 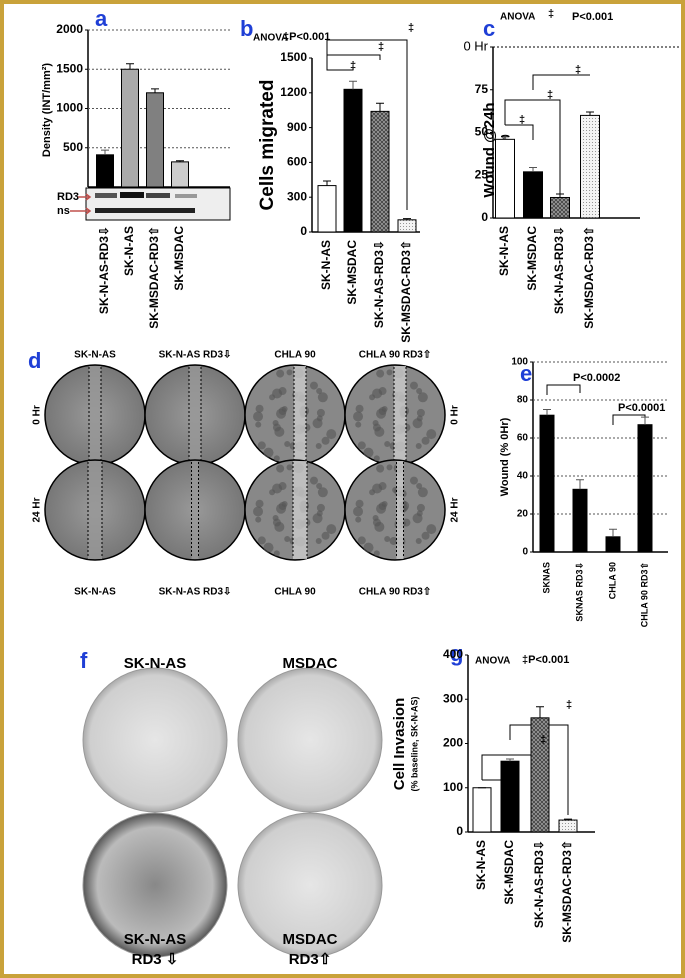 What do you see at coordinates (453, 698) in the screenshot?
I see `y-tick-label: 300` at bounding box center [453, 698].